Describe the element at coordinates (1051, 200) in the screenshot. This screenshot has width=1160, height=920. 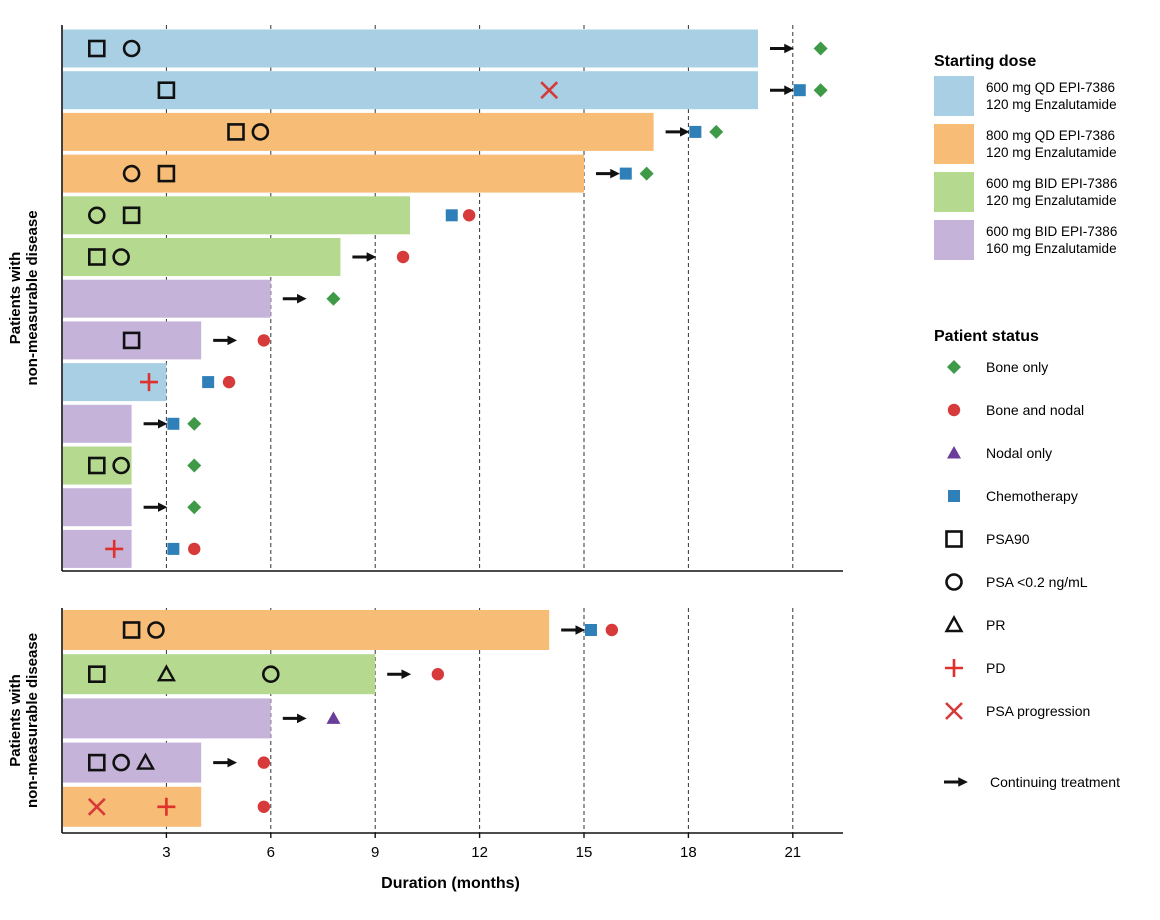
I see `legend-dose-line2: 120 mg Enzalutamide` at that location.